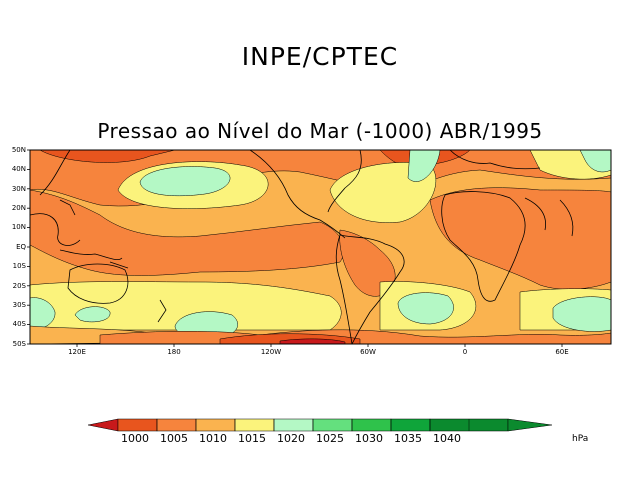  Describe the element at coordinates (103, 156) in the screenshot. I see `field-north-deep-low` at that location.